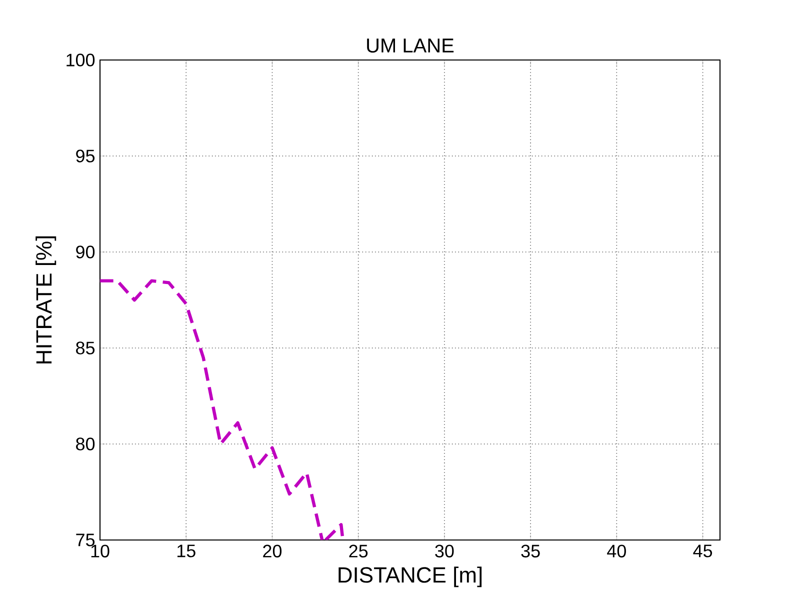 The height and width of the screenshot is (600, 800). Describe the element at coordinates (410, 577) in the screenshot. I see `x-axis-title: DISTANCE [m]` at that location.